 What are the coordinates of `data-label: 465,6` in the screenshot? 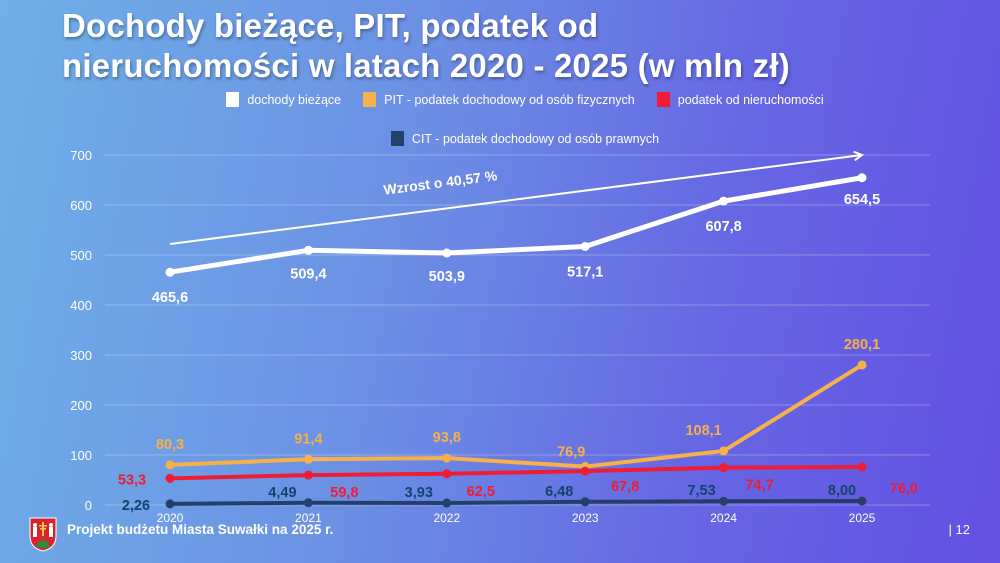 It's located at (170, 298).